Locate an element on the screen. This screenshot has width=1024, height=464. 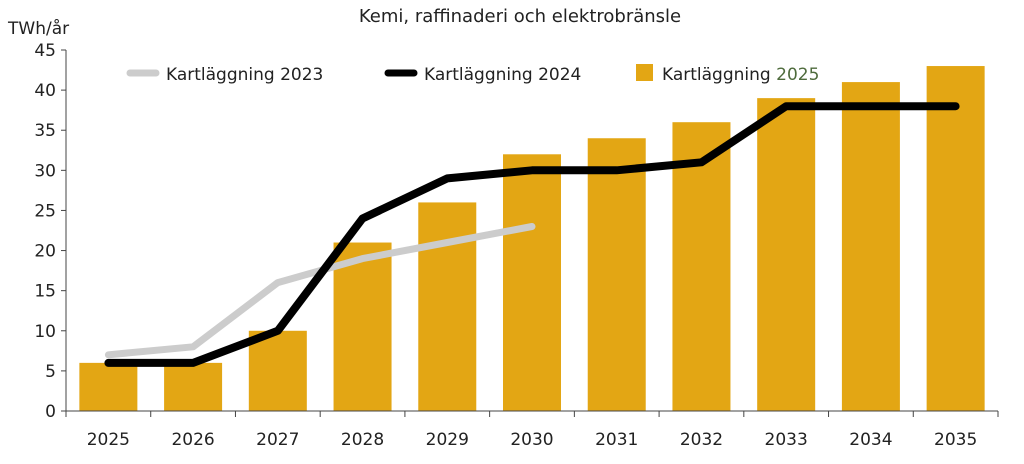
y-tick-label: 0 is located at coordinates (50, 412).